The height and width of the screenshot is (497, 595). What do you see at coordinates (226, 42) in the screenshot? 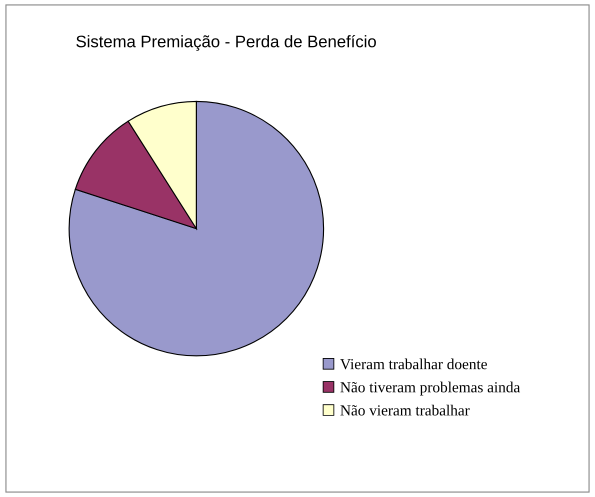
I see `chart-title: Sistema Premiação - Perda de Benefício` at bounding box center [226, 42].